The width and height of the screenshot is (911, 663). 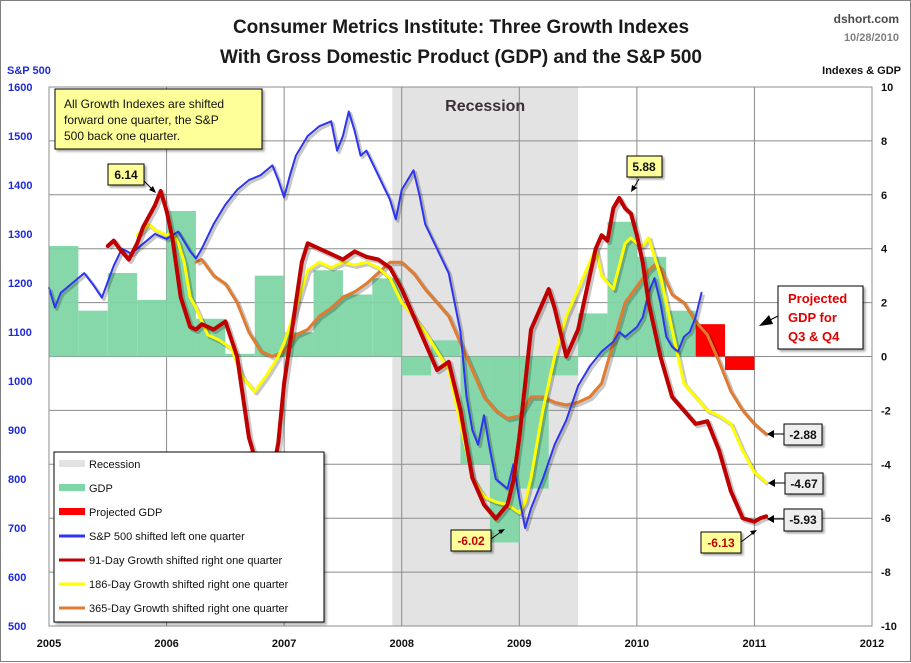 I want to click on callout-peak-2006: 6.14, so click(x=131, y=178).